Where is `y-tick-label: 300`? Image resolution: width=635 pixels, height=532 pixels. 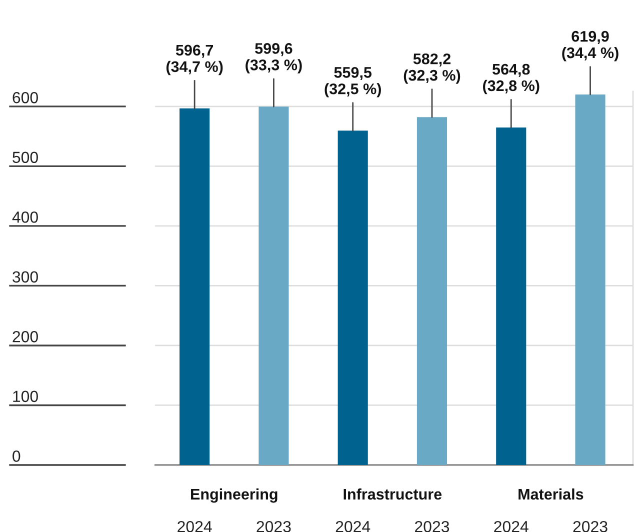 y-tick-label: 300 is located at coordinates (25, 277).